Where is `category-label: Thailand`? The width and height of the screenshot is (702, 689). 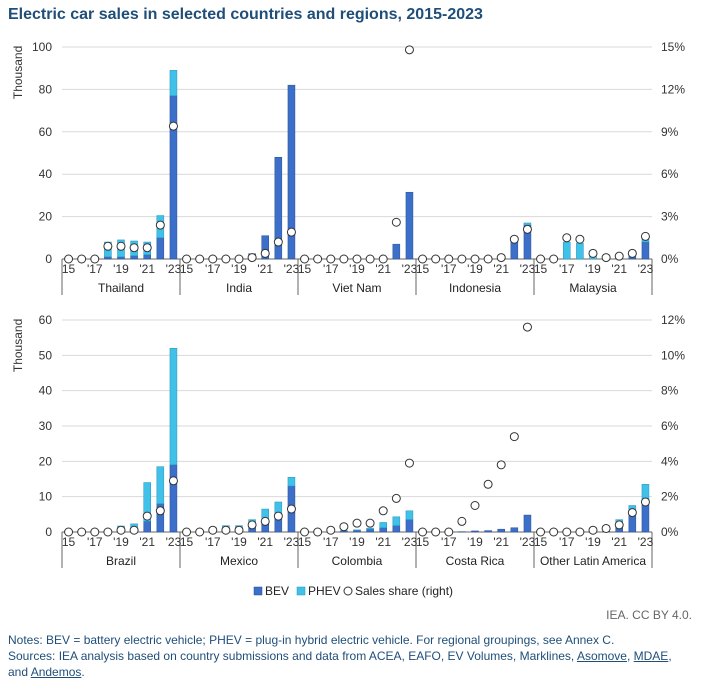
category-label: Thailand is located at coordinates (121, 288).